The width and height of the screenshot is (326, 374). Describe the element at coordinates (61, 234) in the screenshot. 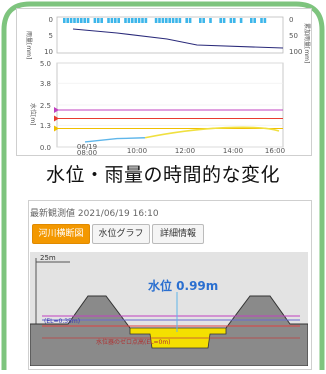

I see `cross-section-button: 河川横断図` at that location.